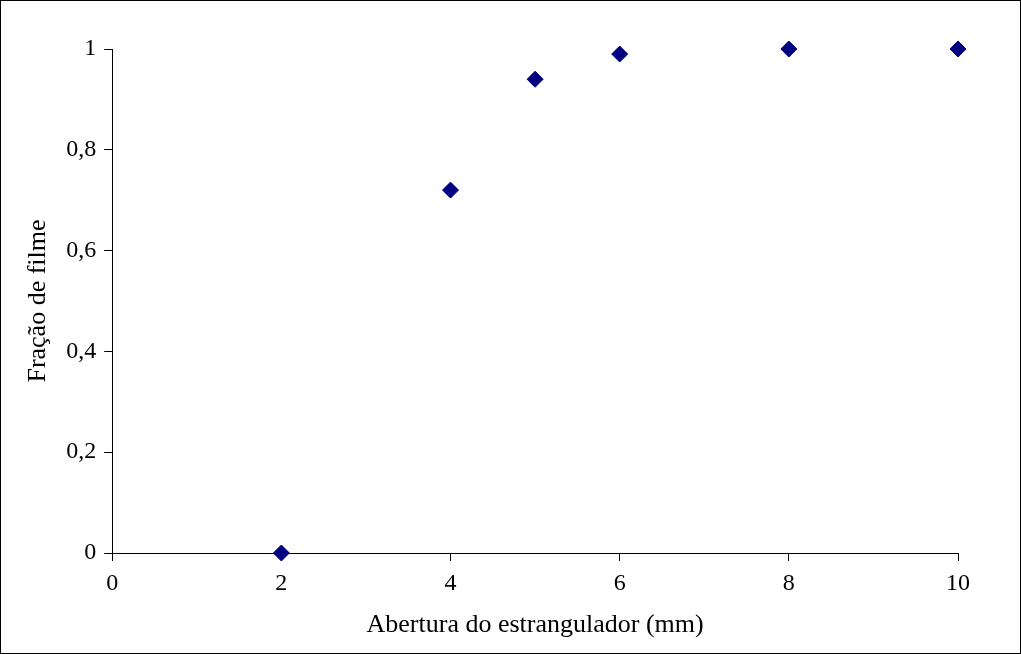  What do you see at coordinates (535, 624) in the screenshot?
I see `x-axis-title: Abertura do estrangulador (mm)` at bounding box center [535, 624].